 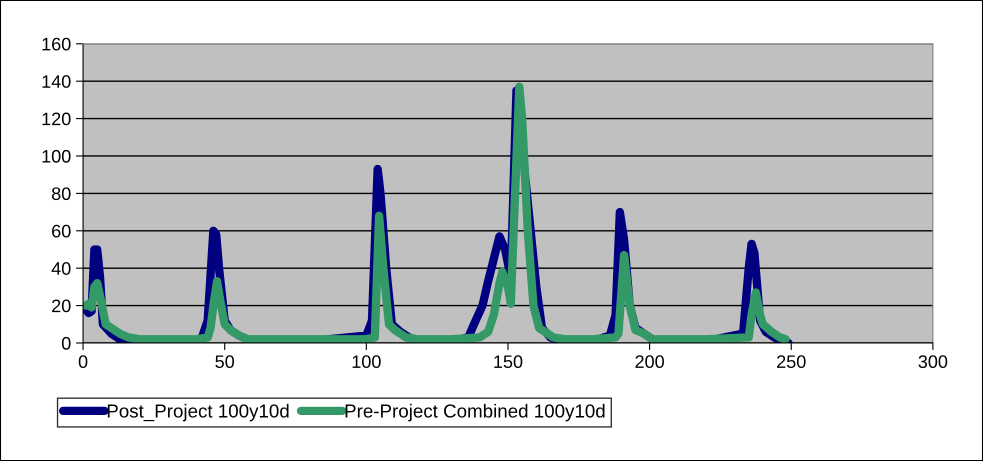 I want to click on x-tick-label: 300, so click(x=933, y=361).